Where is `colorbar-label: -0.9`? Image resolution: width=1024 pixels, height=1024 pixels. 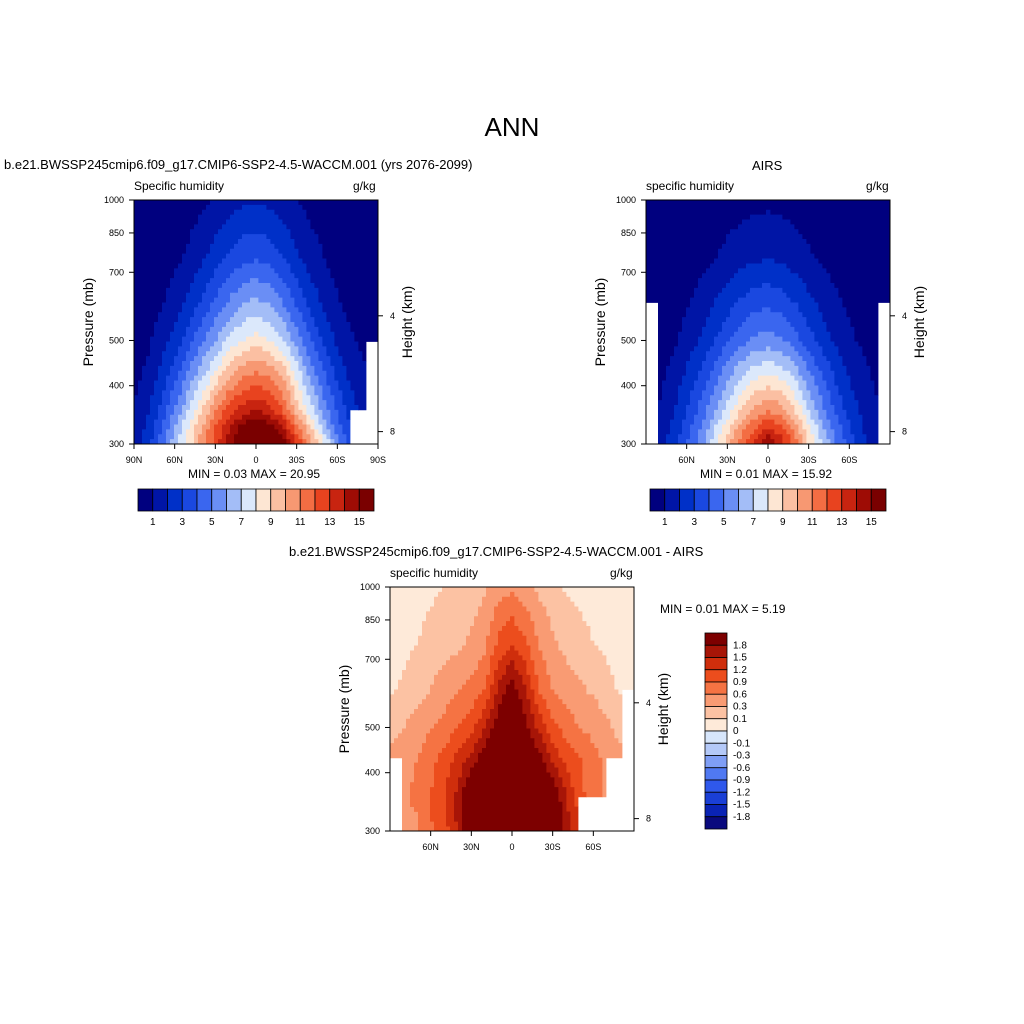
colorbar-label: -0.9 is located at coordinates (742, 780).